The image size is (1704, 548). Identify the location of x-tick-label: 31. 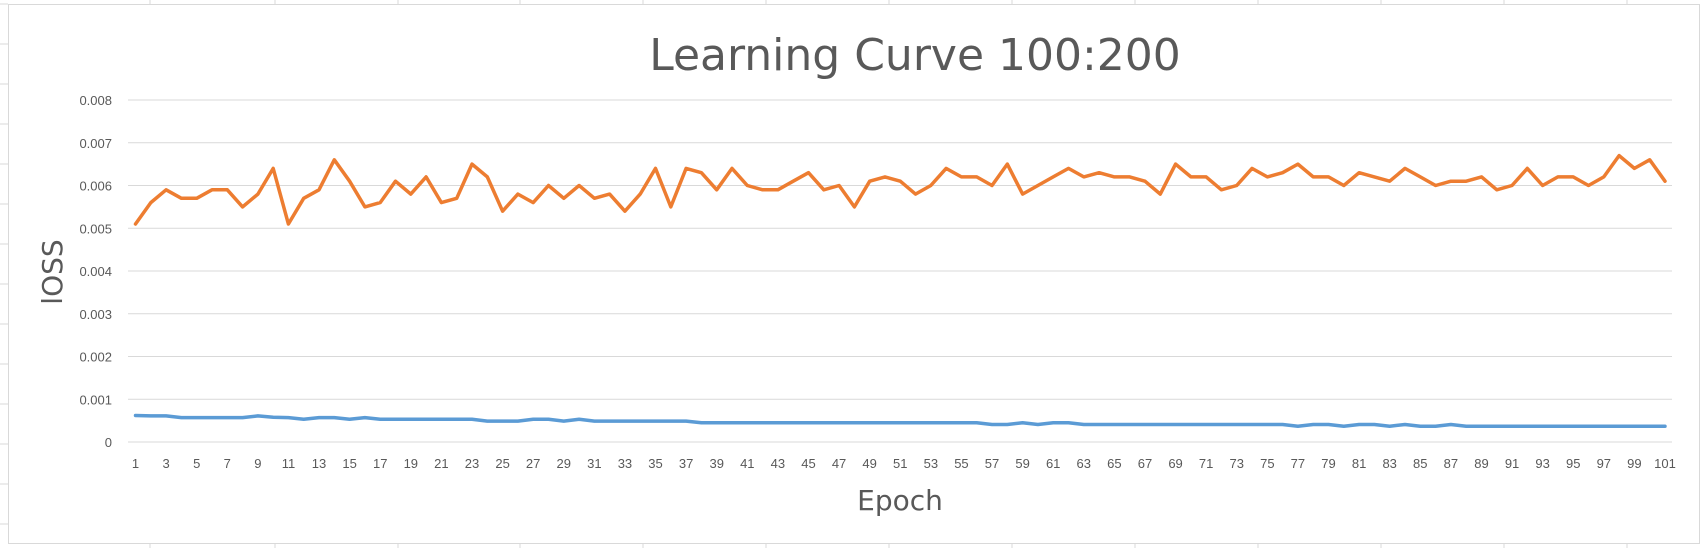
(594, 463).